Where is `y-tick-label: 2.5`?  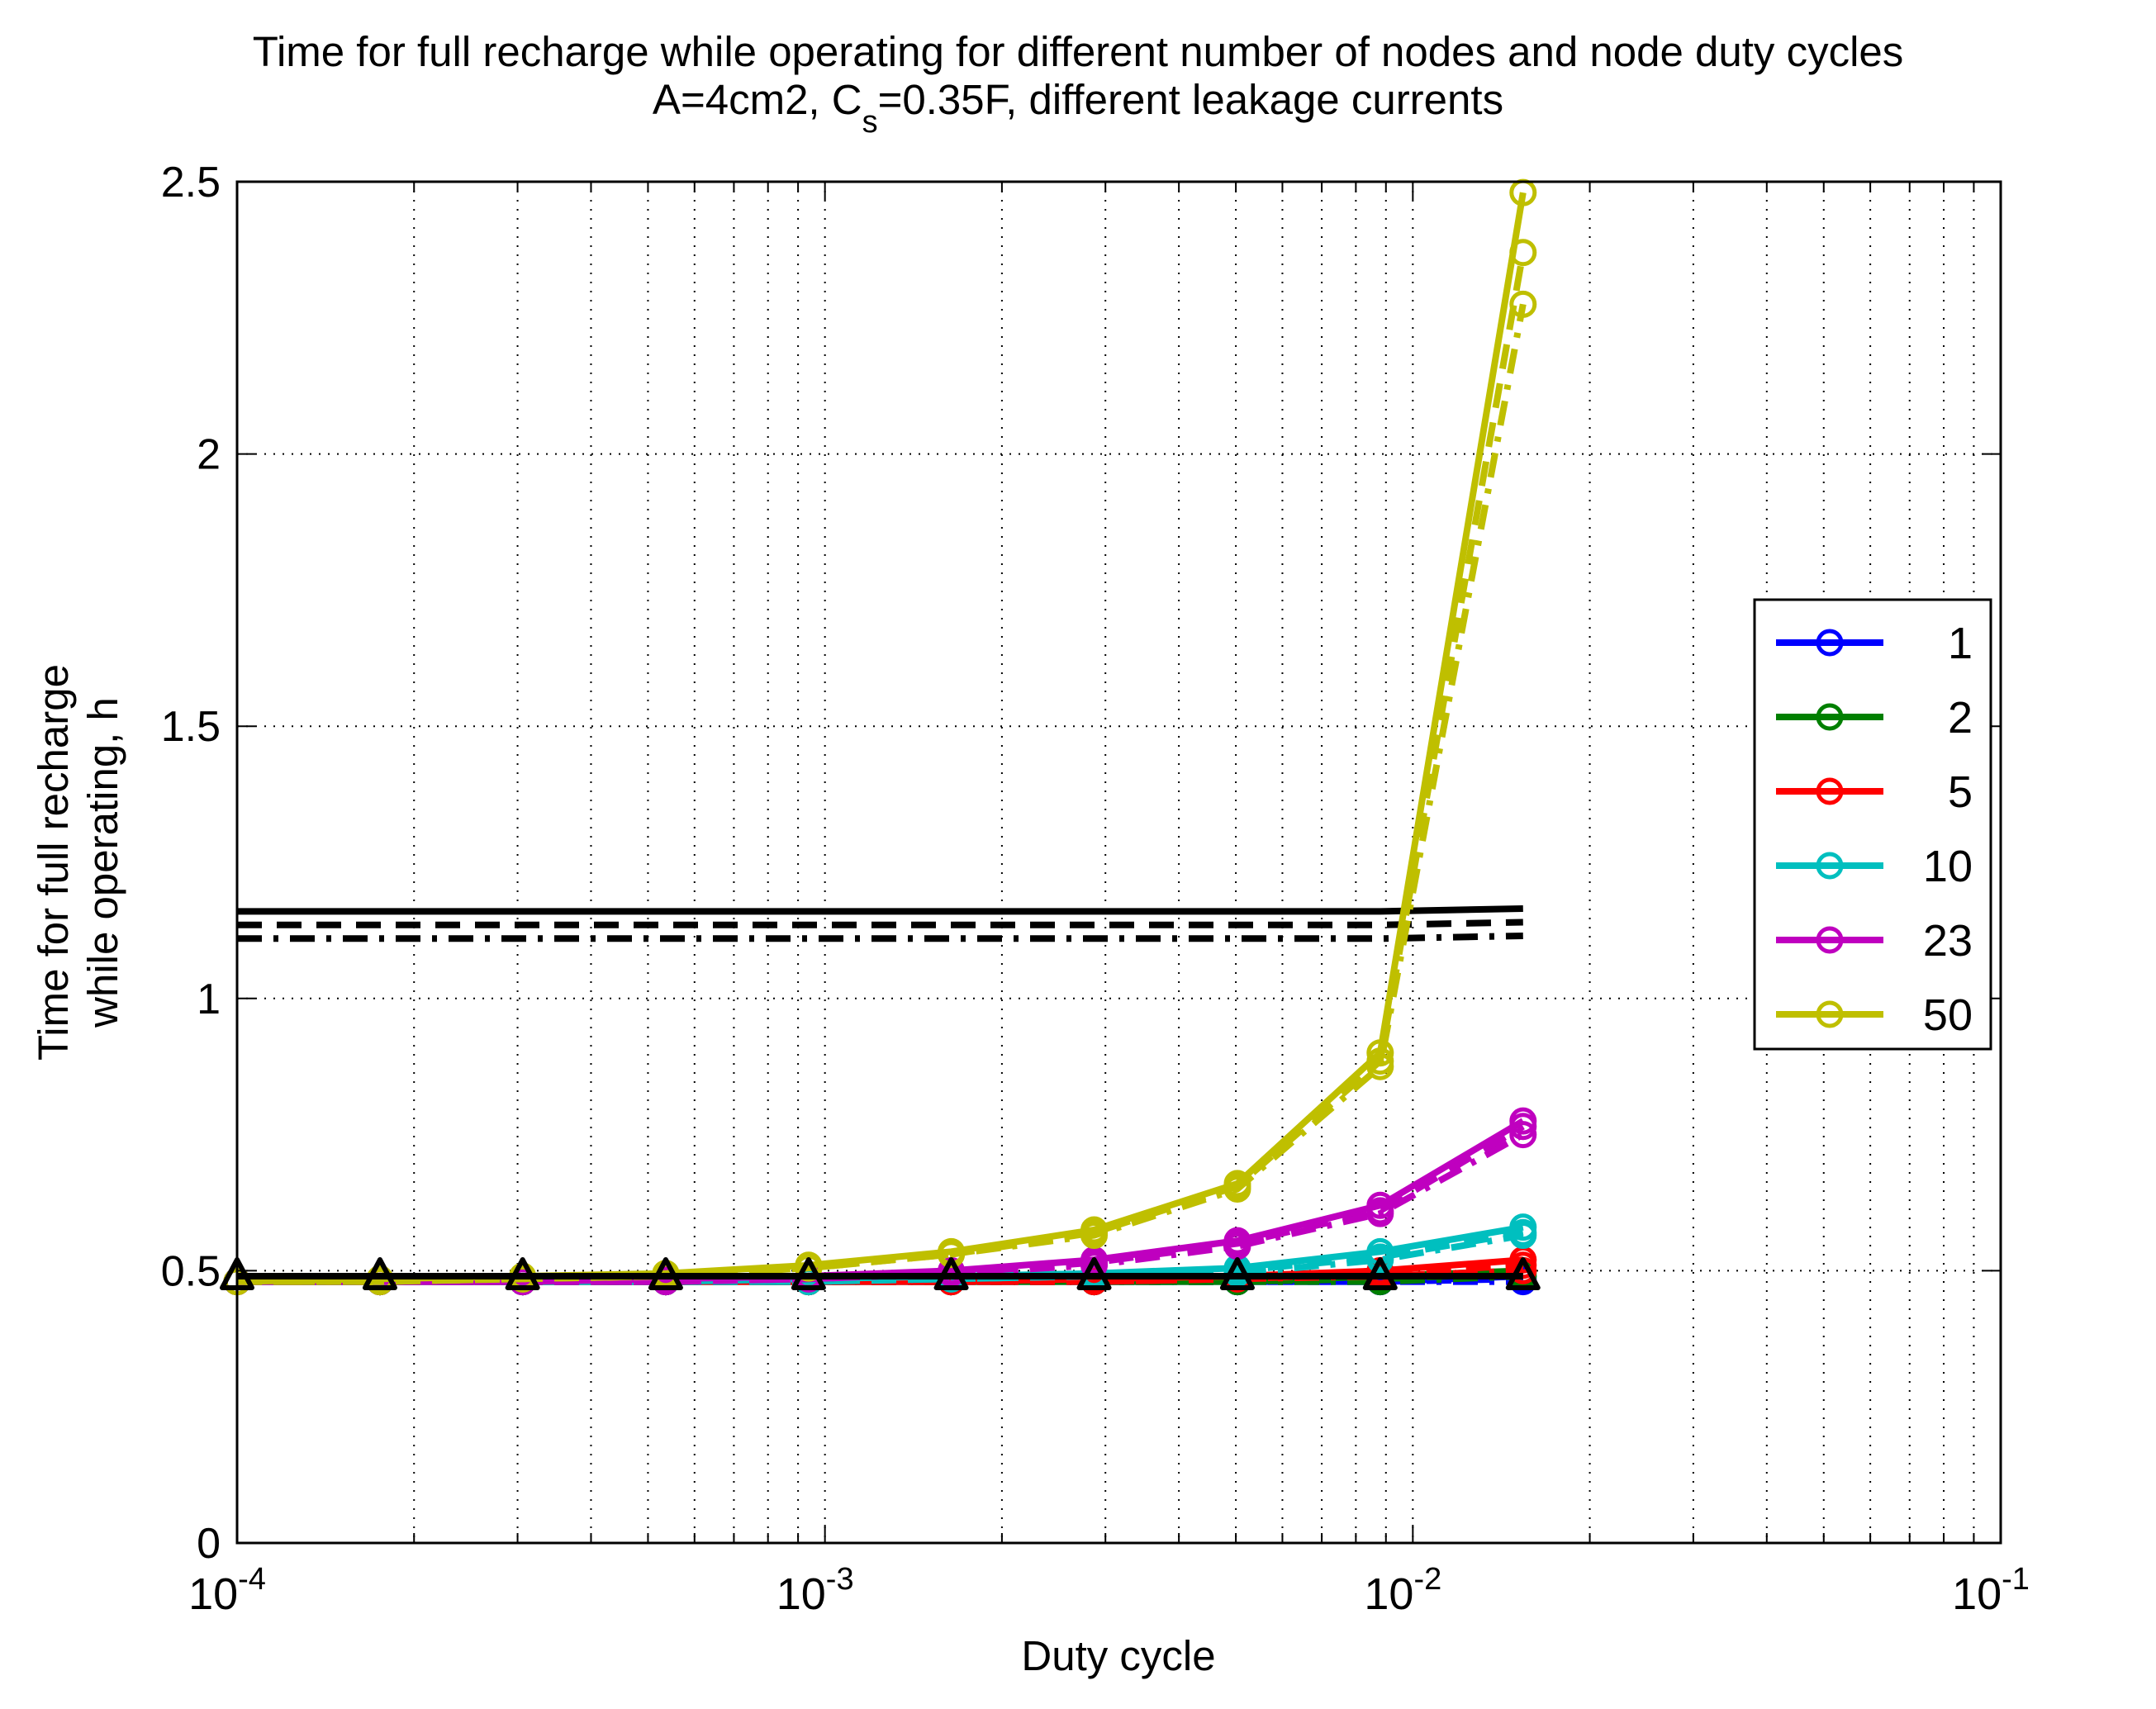 y-tick-label: 2.5 is located at coordinates (191, 183).